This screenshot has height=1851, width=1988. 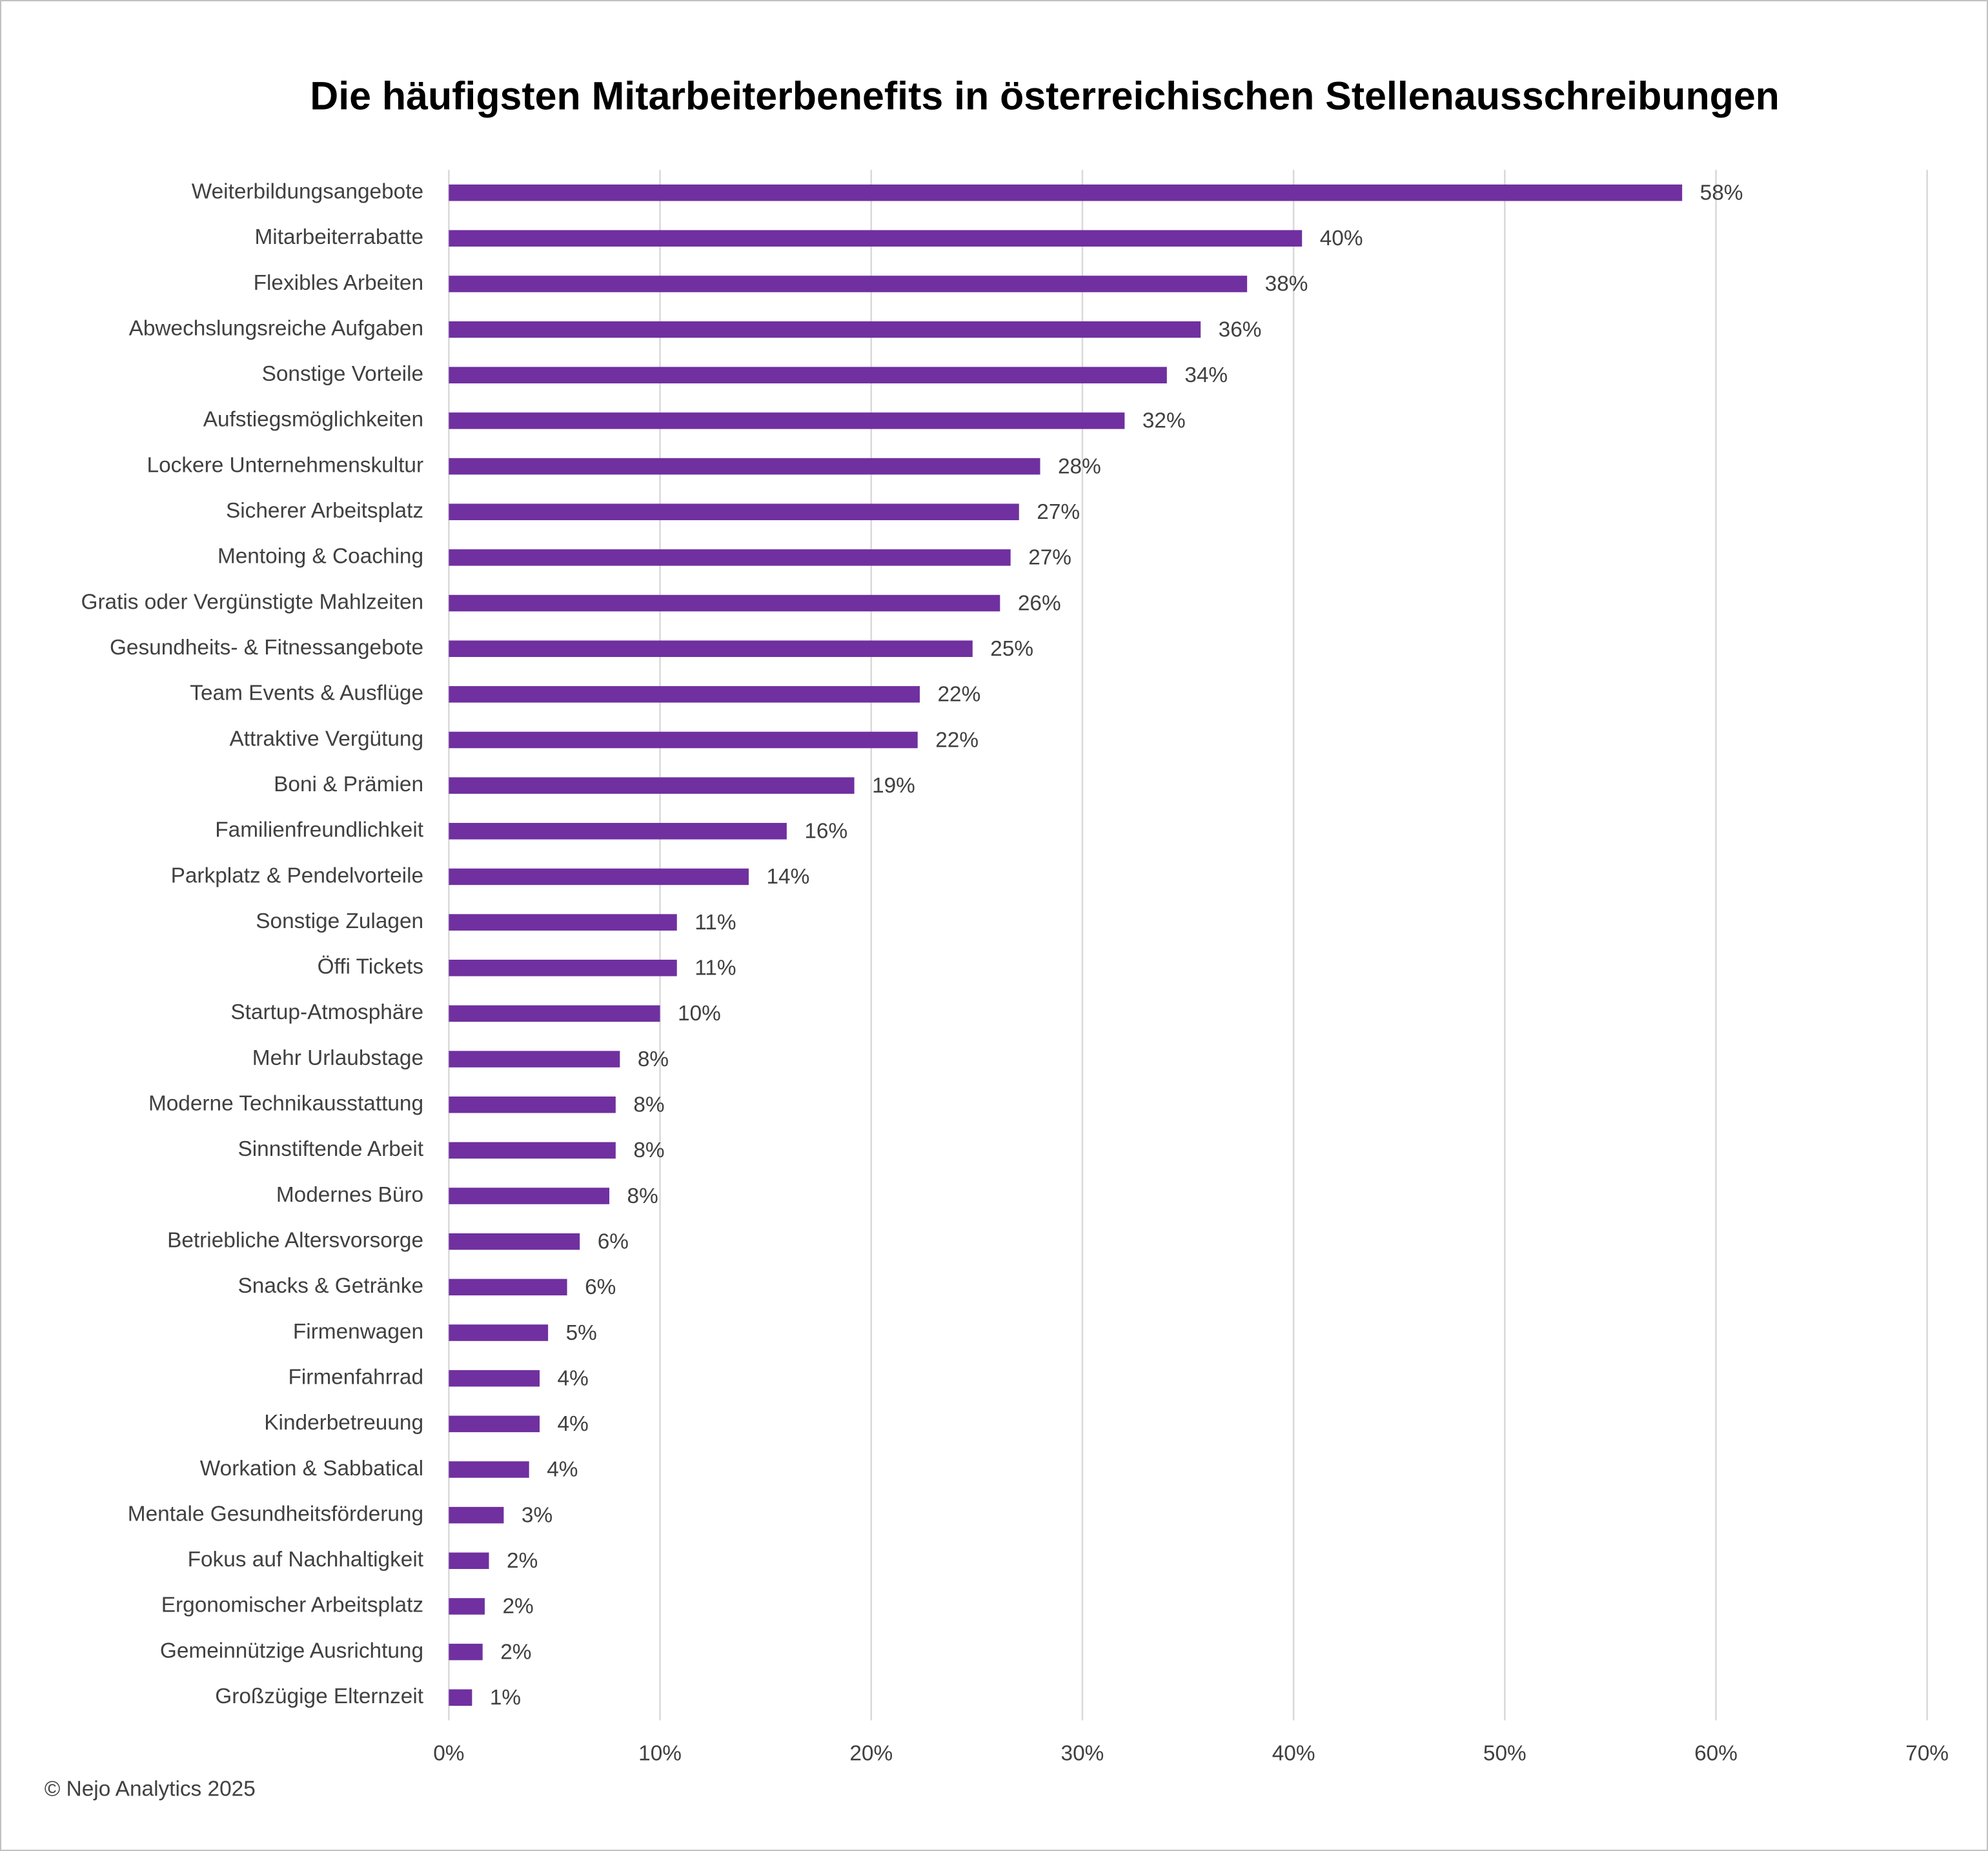 I want to click on y-tick-label: Mentoing & Coaching, so click(x=320, y=557).